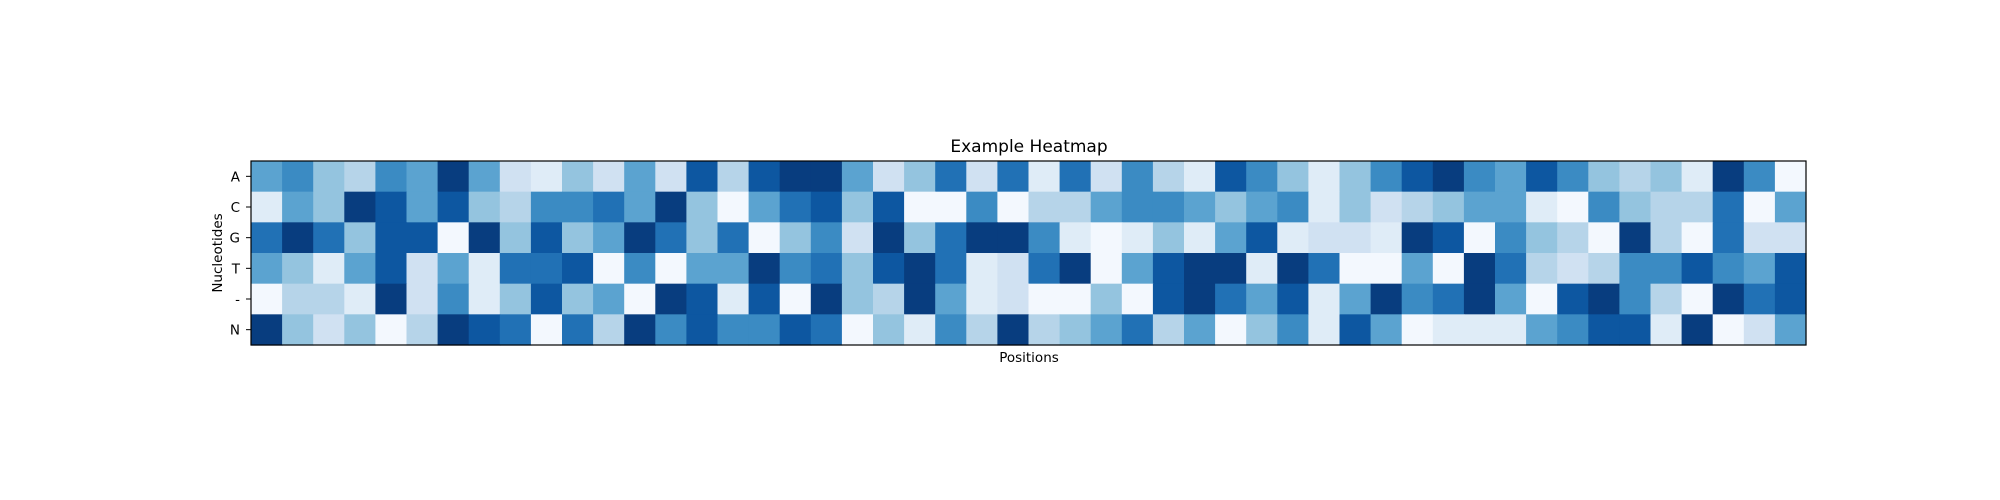  Describe the element at coordinates (236, 177) in the screenshot. I see `y-tick-label: A` at that location.